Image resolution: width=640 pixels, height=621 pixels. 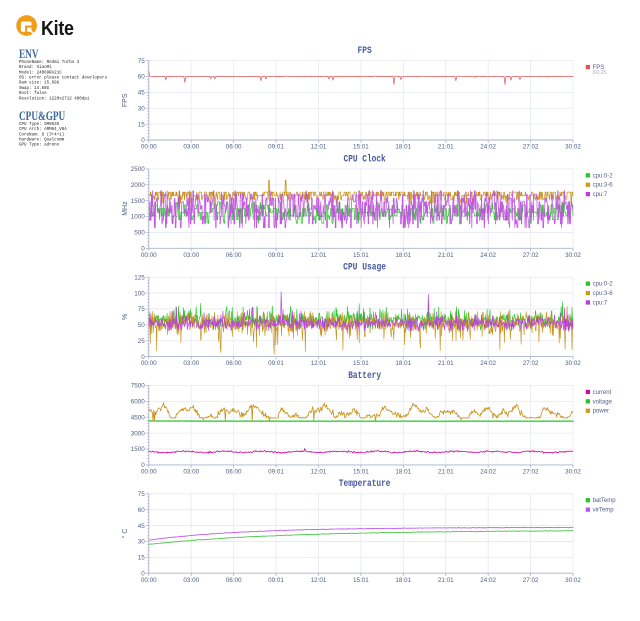 What do you see at coordinates (139, 293) in the screenshot?
I see `svg-text: 100` at bounding box center [139, 293].